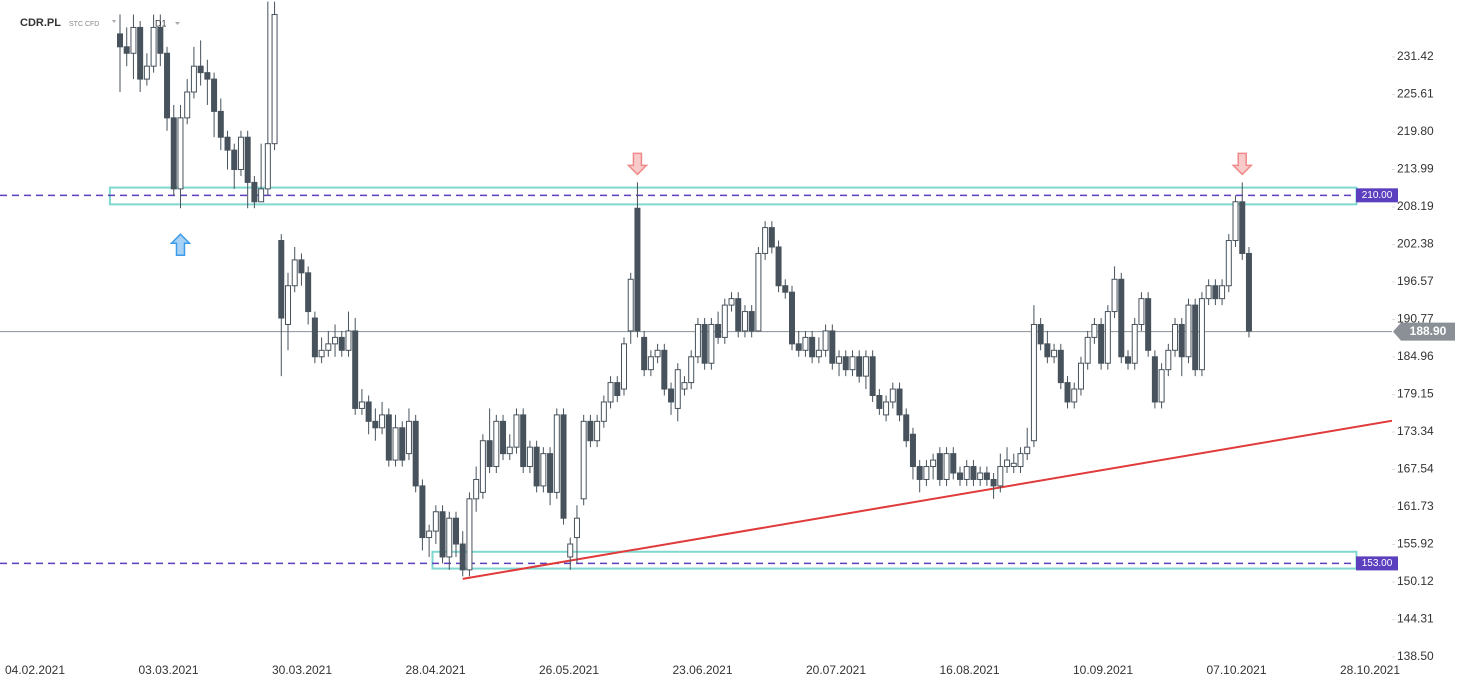  What do you see at coordinates (1424, 331) in the screenshot?
I see `price-tag` at bounding box center [1424, 331].